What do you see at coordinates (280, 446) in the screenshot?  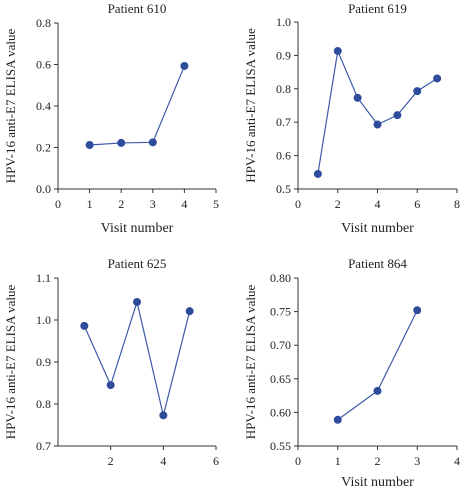 I see `y-tick-label: 0.55` at bounding box center [280, 446].